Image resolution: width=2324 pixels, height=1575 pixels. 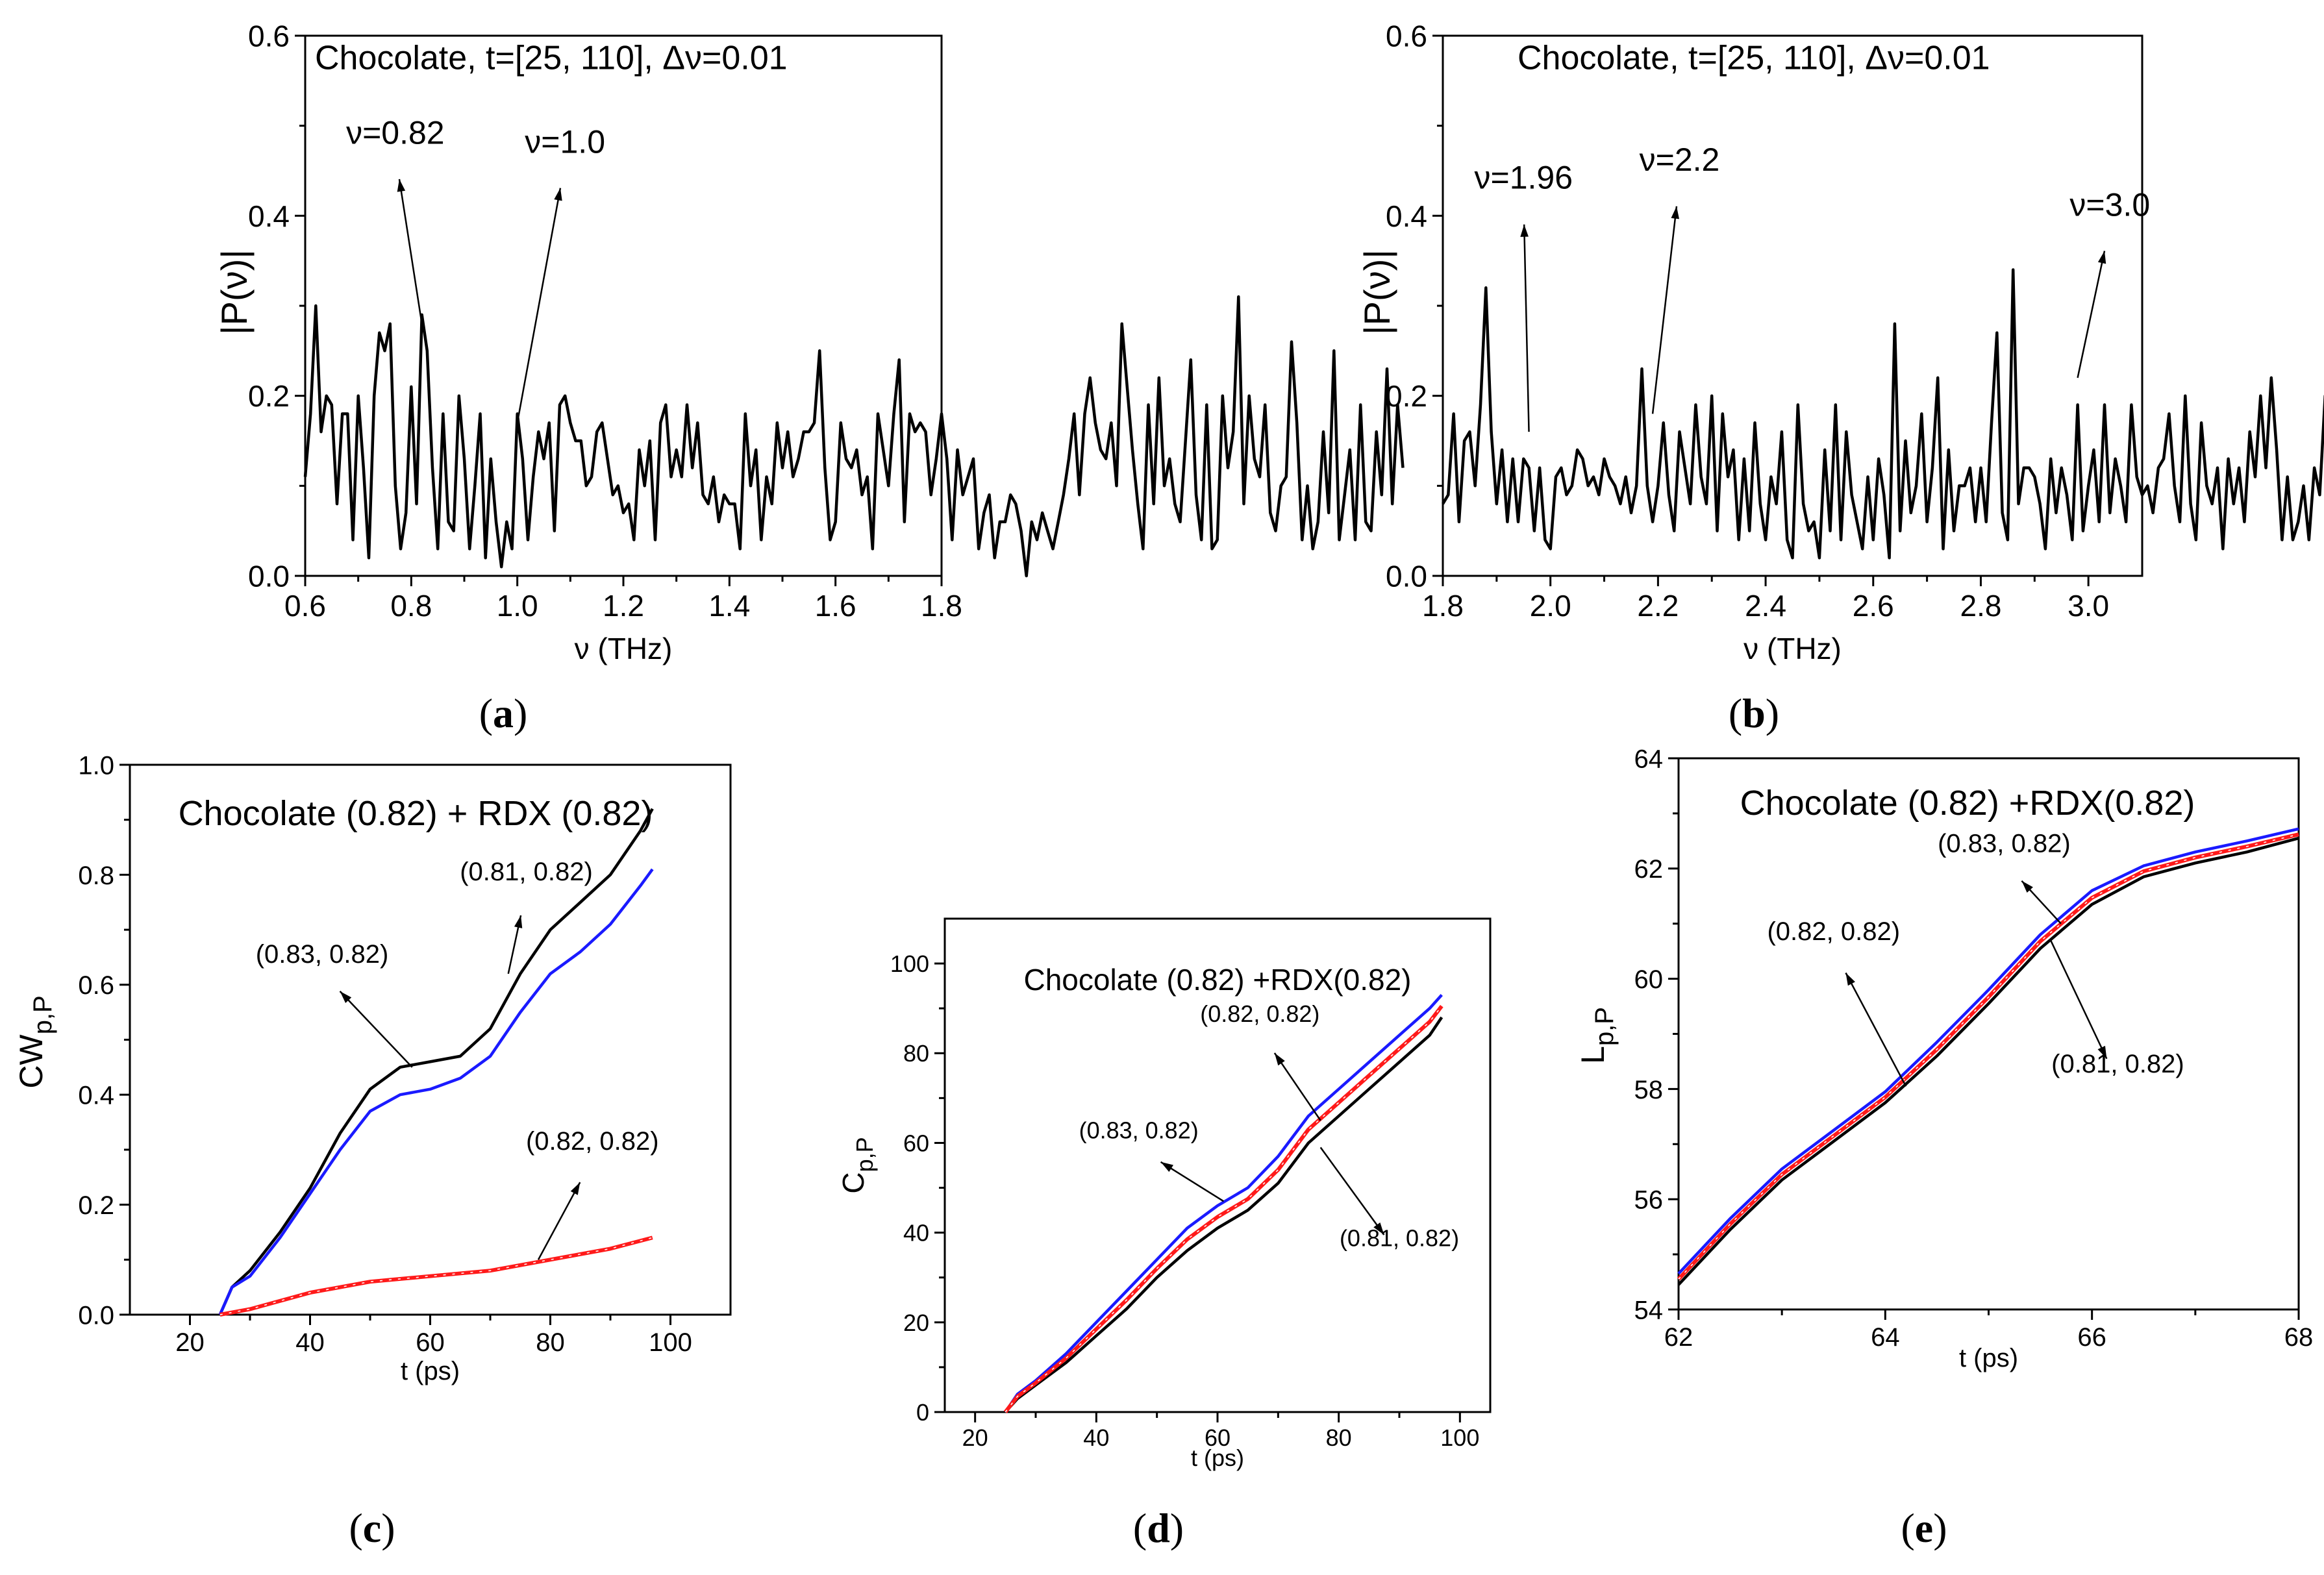 I want to click on y-axis-label-main: CW, so click(x=31, y=1061).